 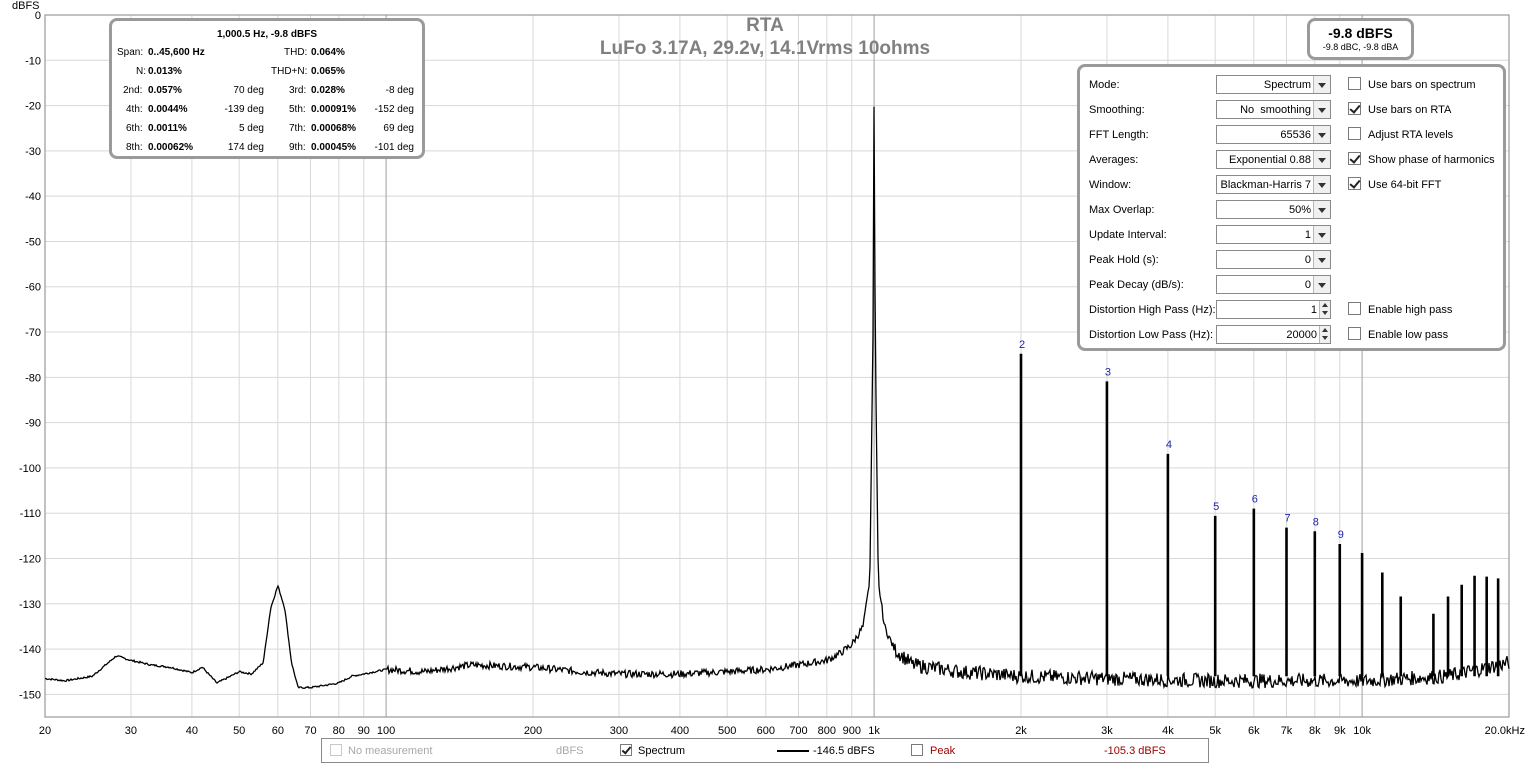 I want to click on distortion-high-pass-spinner: 1, so click(x=1273, y=309).